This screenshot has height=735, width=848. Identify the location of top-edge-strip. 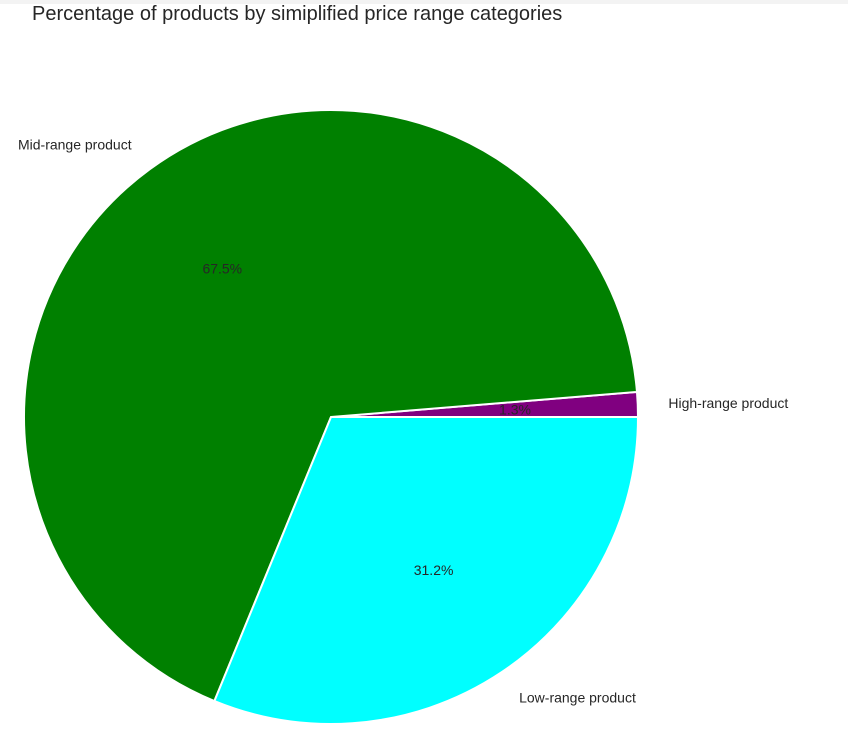
(424, 2).